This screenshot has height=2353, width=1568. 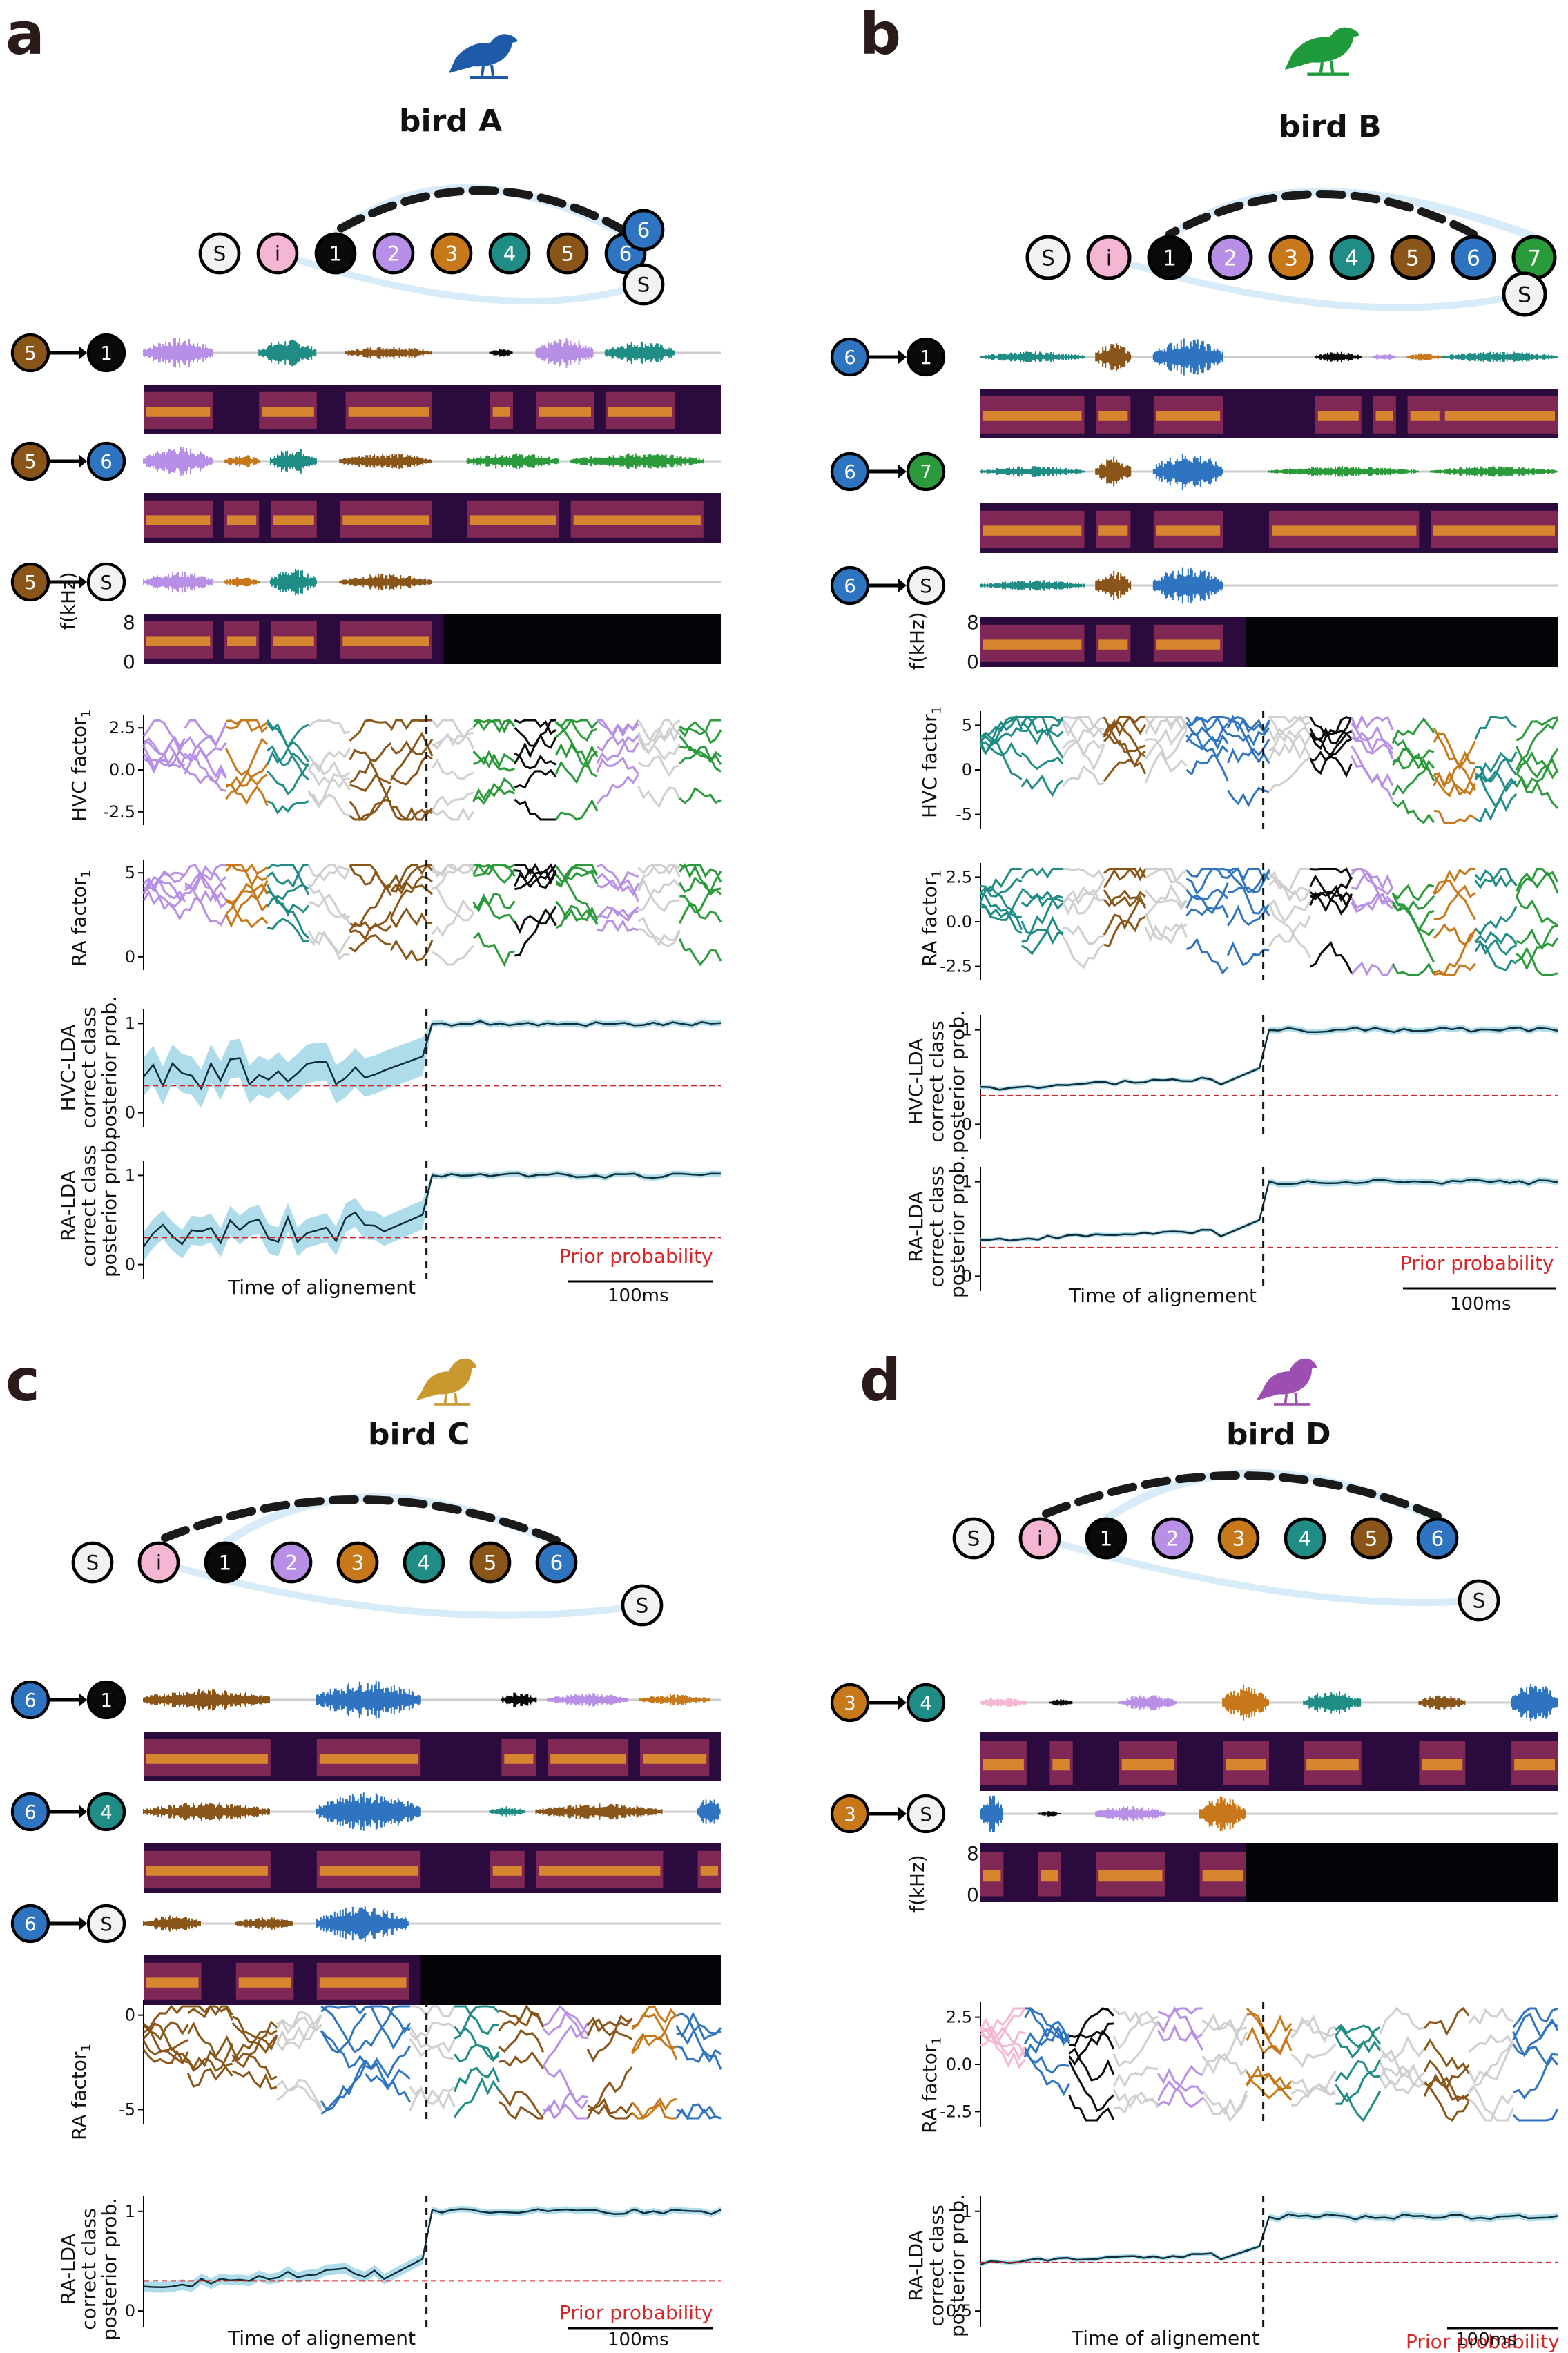 What do you see at coordinates (159, 1563) in the screenshot?
I see `graph-node-c-1-text: i` at bounding box center [159, 1563].